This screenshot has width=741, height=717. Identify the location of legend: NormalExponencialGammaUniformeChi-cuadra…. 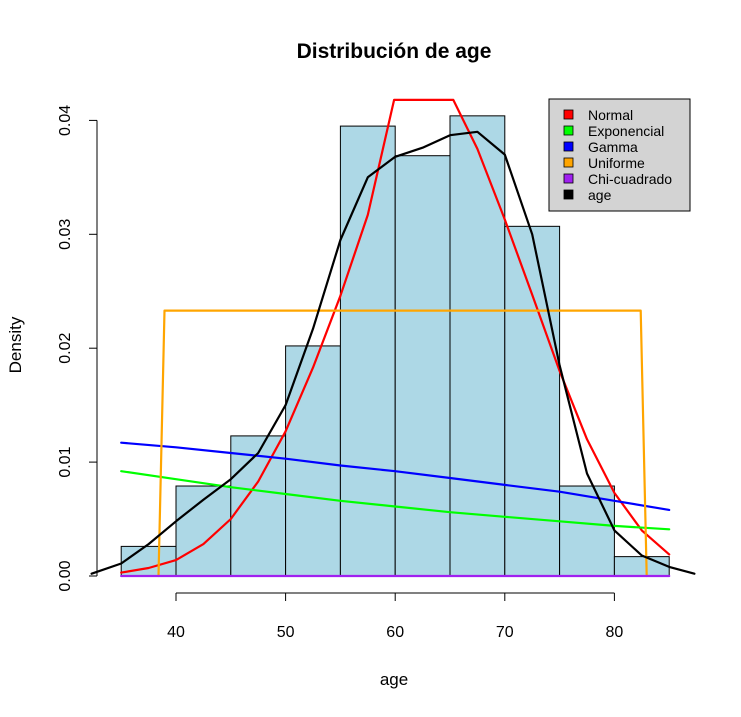
(619, 155).